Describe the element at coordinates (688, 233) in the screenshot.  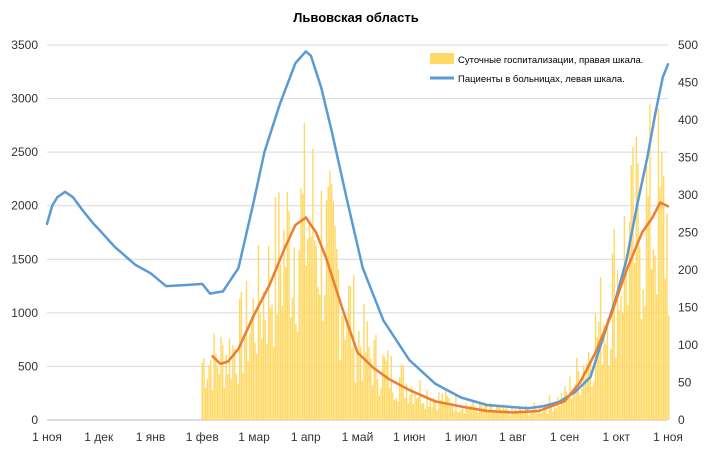
I see `right-tick-label: 250` at that location.